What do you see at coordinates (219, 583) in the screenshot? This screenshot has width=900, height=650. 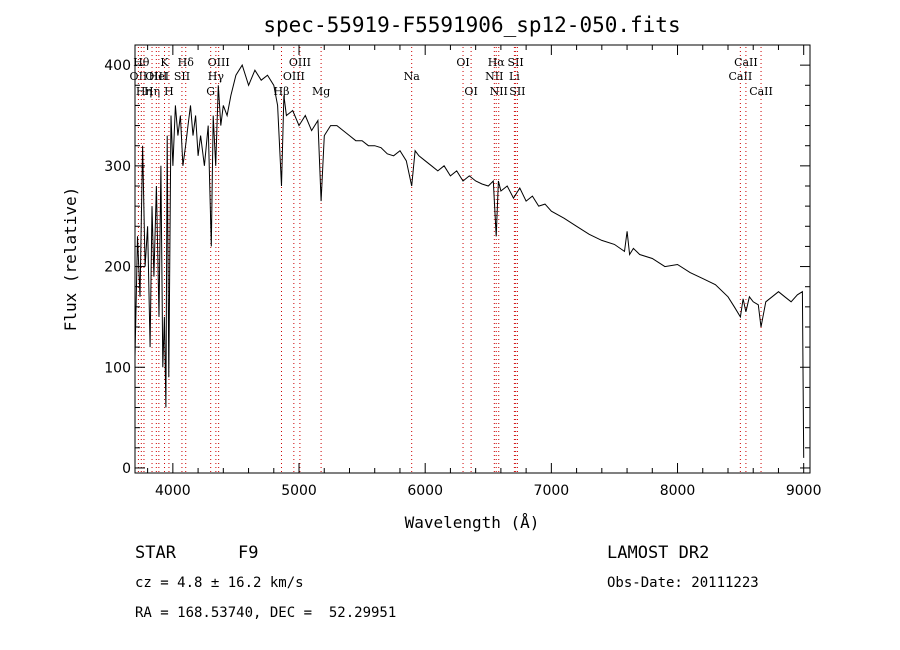 I see `redshift-value: cz = 4.8 ± 16.2 km/s` at bounding box center [219, 583].